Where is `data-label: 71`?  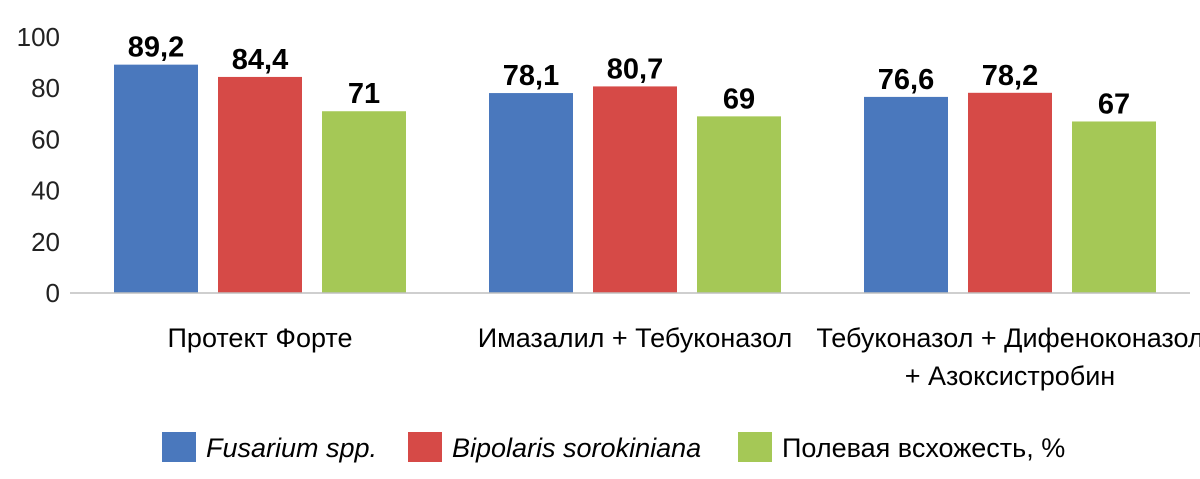 data-label: 71 is located at coordinates (364, 94).